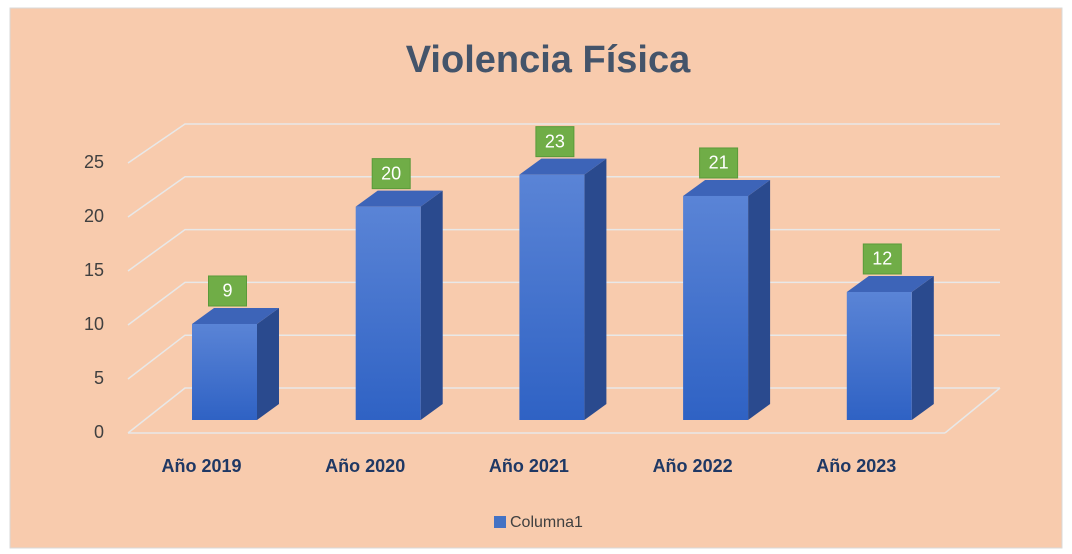 This screenshot has width=1072, height=554. Describe the element at coordinates (365, 466) in the screenshot. I see `x-tick-label: Año 2020` at that location.